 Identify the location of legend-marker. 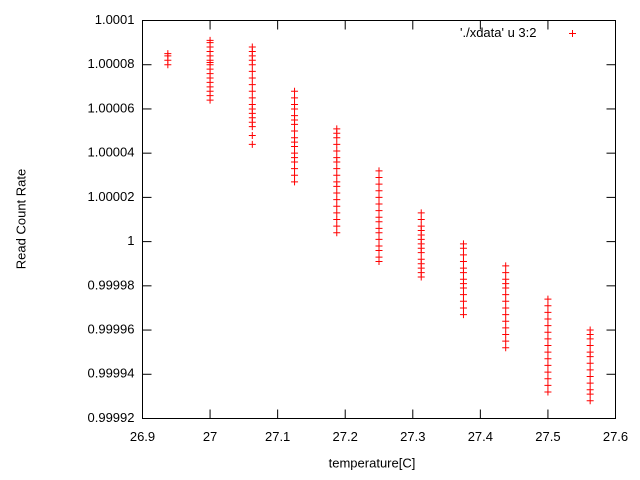
(572, 33).